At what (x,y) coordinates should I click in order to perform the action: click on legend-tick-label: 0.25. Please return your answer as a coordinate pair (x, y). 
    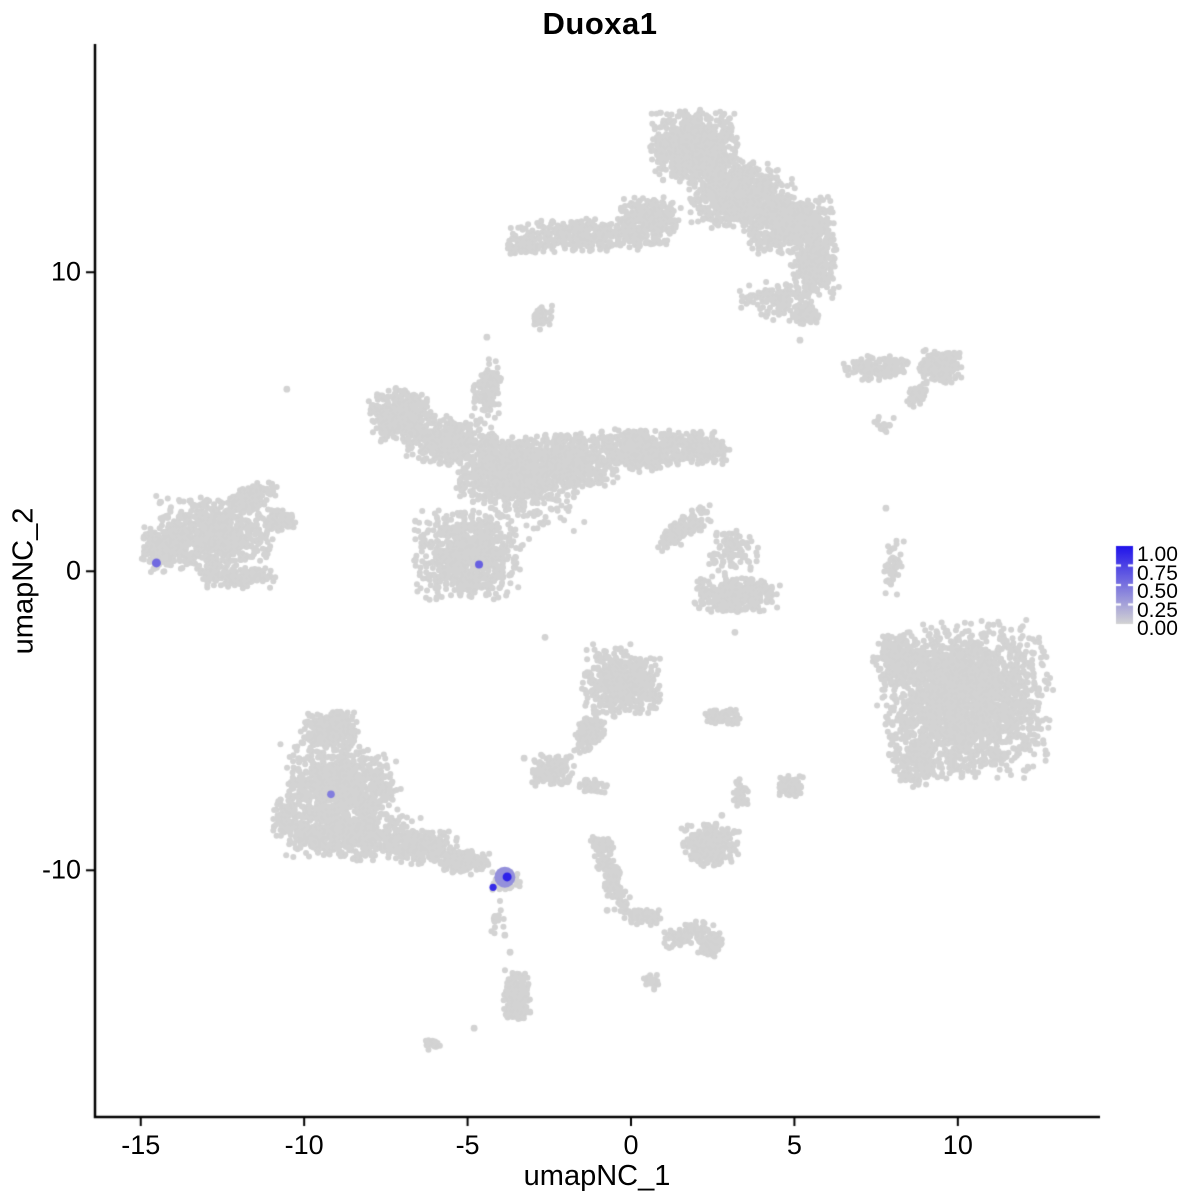
    Looking at the image, I should click on (1157, 610).